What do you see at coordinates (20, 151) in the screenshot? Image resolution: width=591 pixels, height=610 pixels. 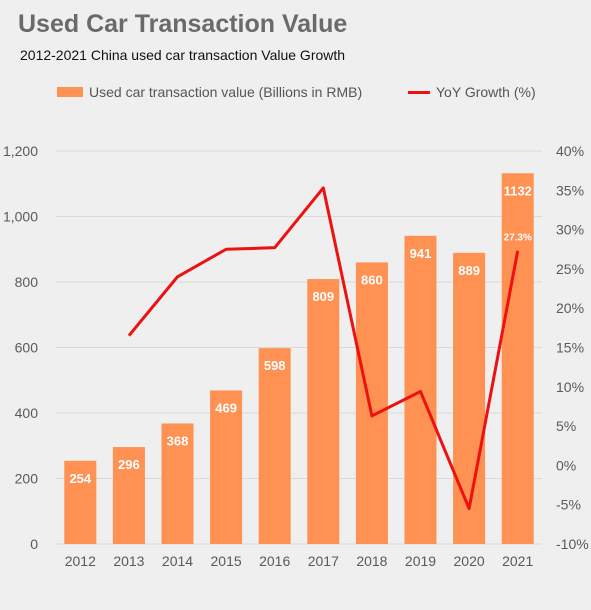 I see `y-left-tick-label: 1,200` at bounding box center [20, 151].